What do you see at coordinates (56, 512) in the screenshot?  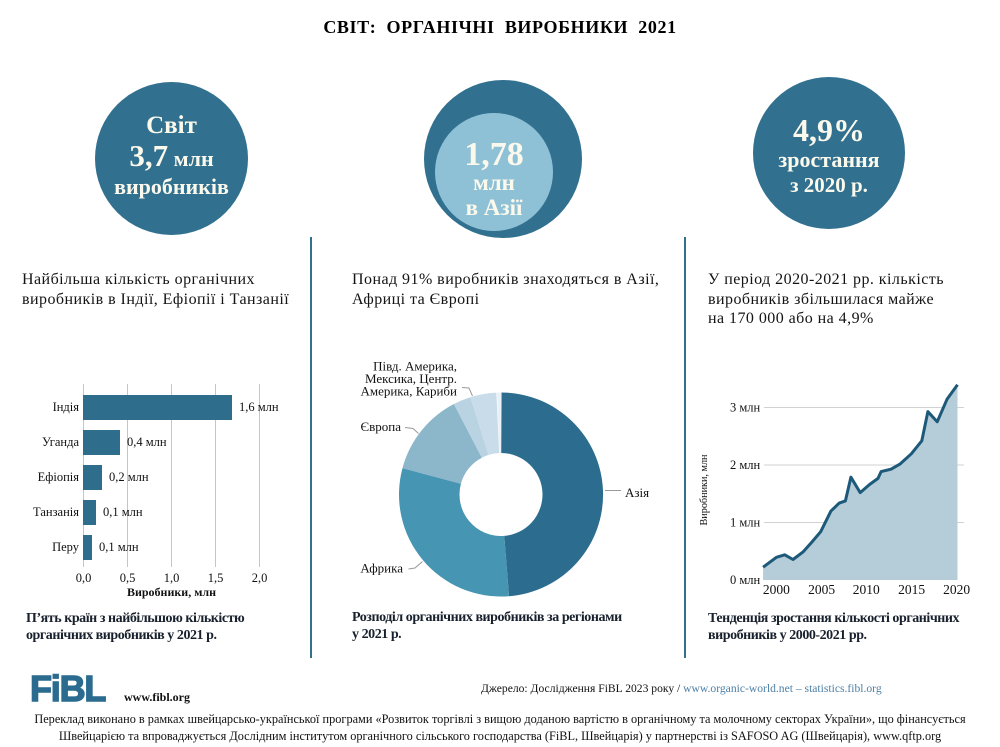 I see `svg-text: Танзанія` at bounding box center [56, 512].